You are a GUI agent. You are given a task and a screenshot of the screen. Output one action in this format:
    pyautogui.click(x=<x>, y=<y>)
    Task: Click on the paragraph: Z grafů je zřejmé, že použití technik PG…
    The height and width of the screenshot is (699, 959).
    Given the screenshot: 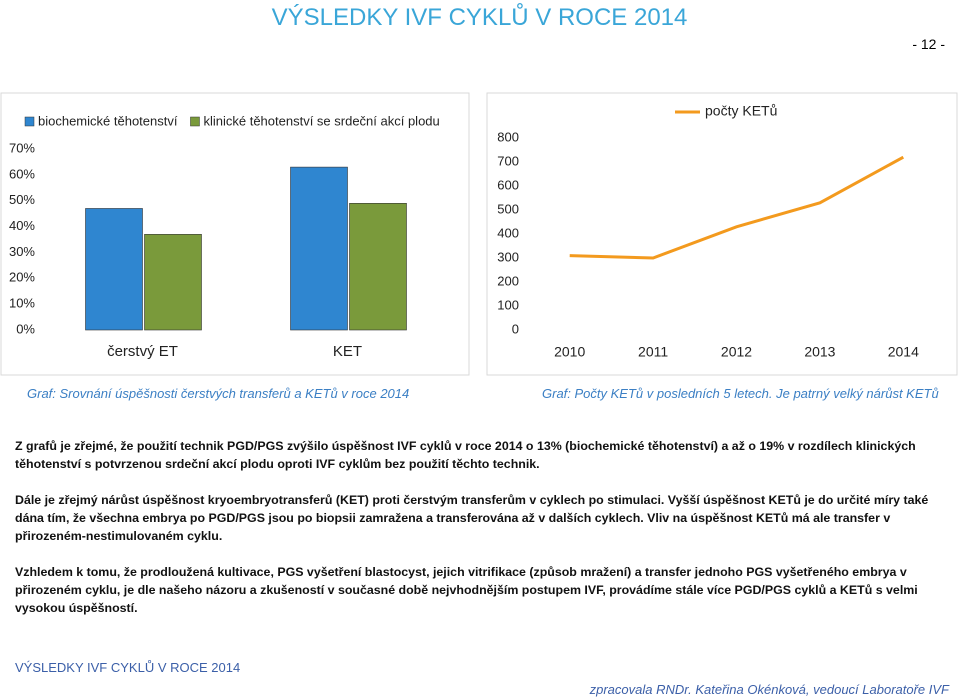 What is the action you would take?
    pyautogui.click(x=465, y=455)
    